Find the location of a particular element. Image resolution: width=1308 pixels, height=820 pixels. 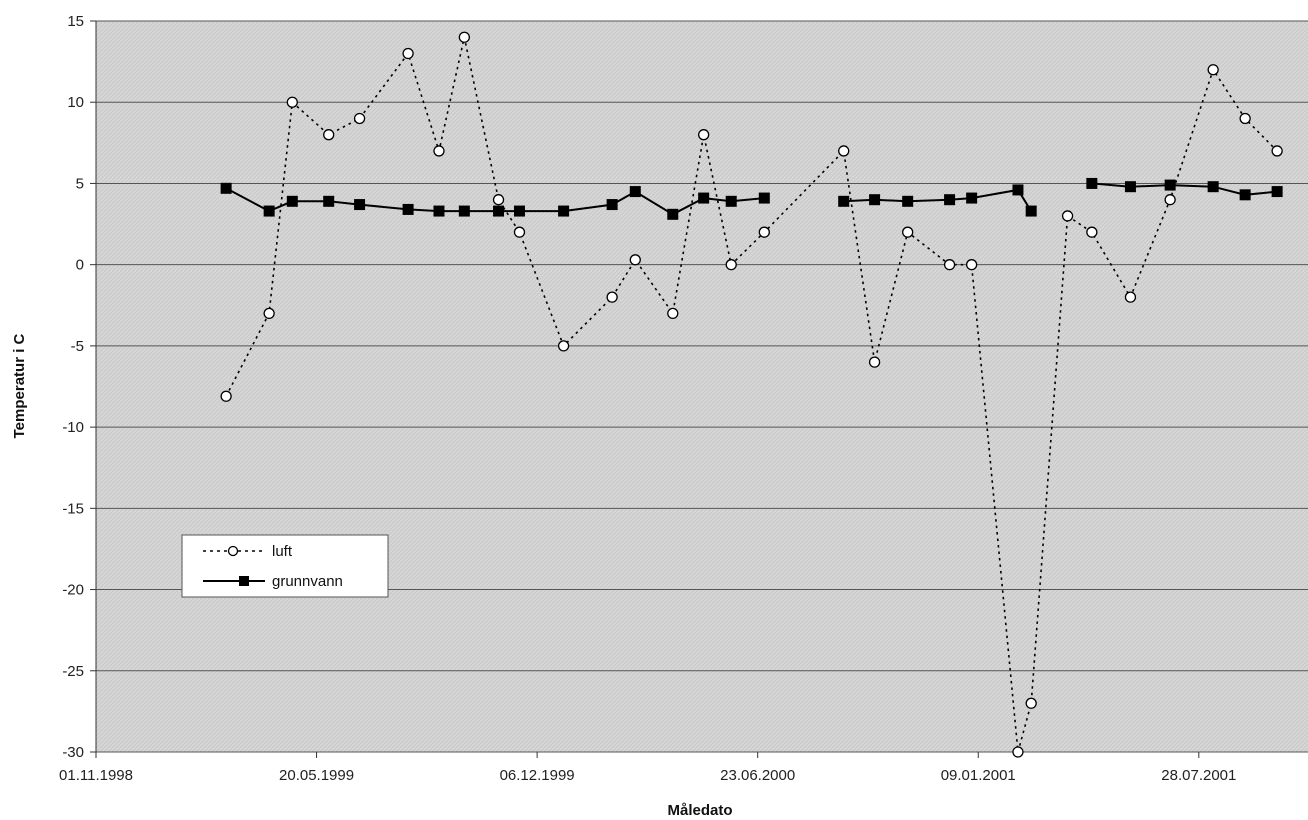

x-tick-label: 06.12.1999 is located at coordinates (537, 775).